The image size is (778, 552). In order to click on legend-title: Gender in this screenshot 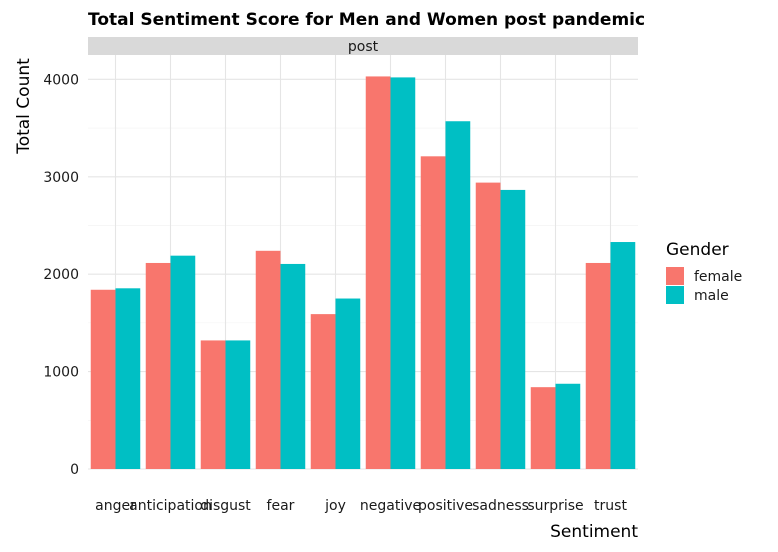, I will do `click(697, 250)`.